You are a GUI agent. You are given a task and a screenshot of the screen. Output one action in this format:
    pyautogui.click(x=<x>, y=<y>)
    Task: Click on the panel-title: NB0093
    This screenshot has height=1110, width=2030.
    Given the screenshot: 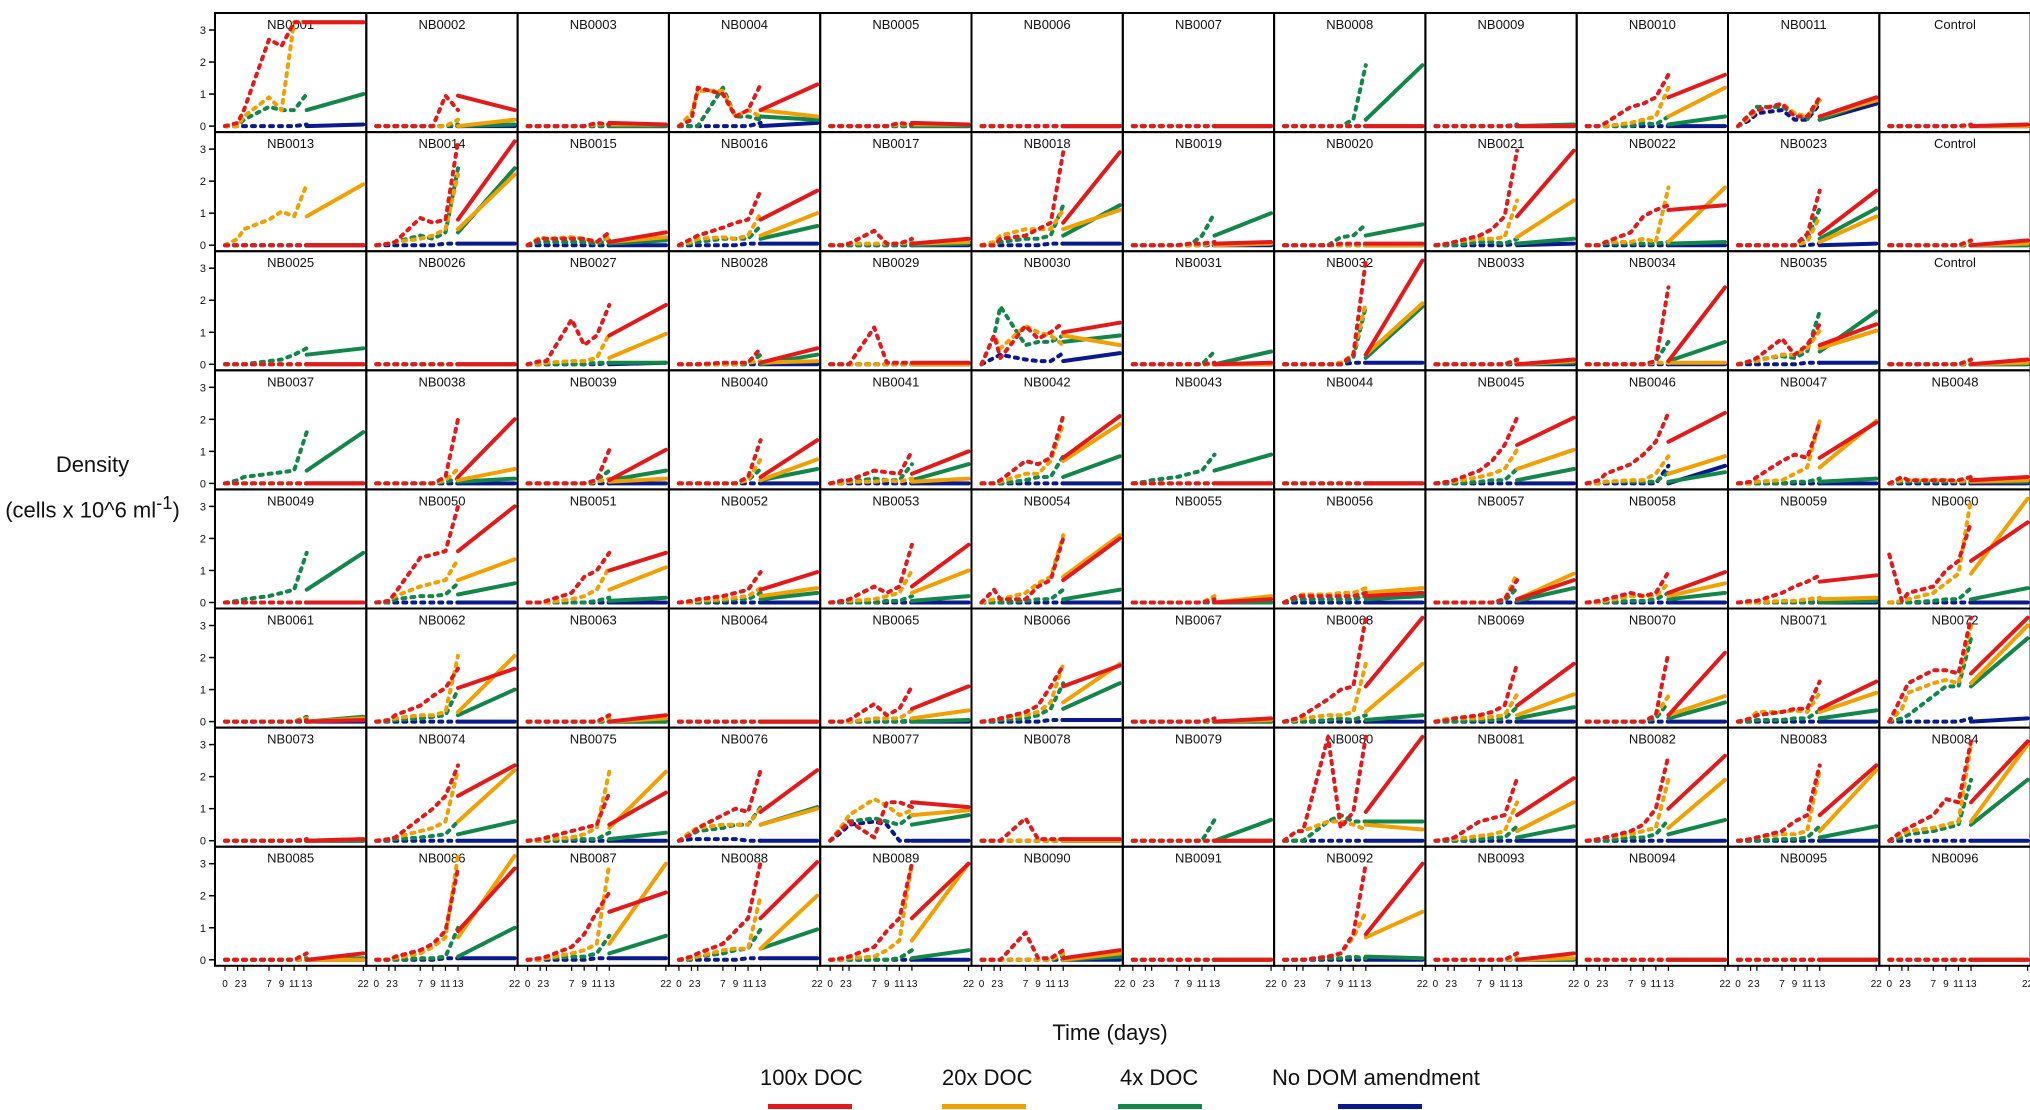 What is the action you would take?
    pyautogui.click(x=1501, y=858)
    